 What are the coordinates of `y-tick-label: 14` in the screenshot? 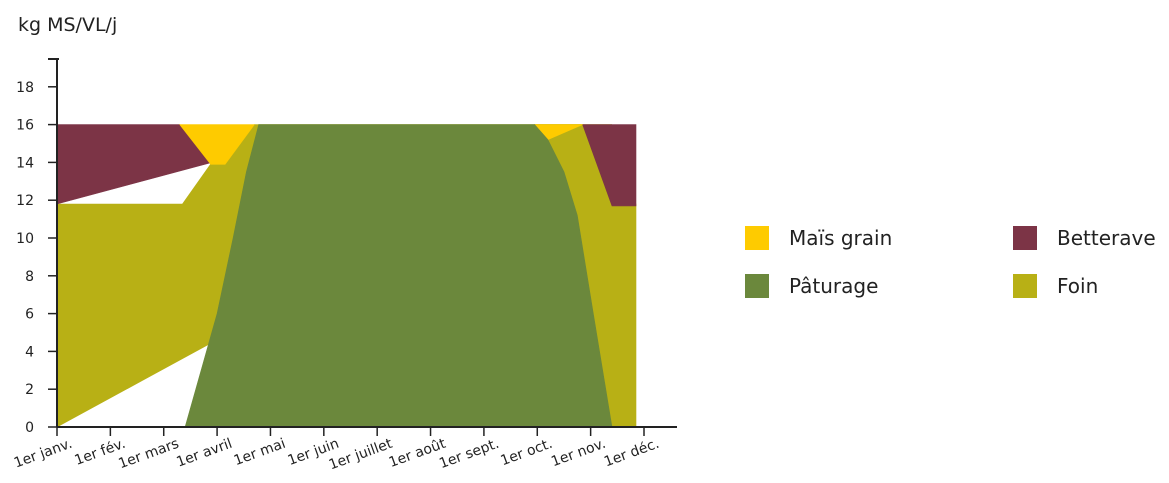 It's located at (25, 163).